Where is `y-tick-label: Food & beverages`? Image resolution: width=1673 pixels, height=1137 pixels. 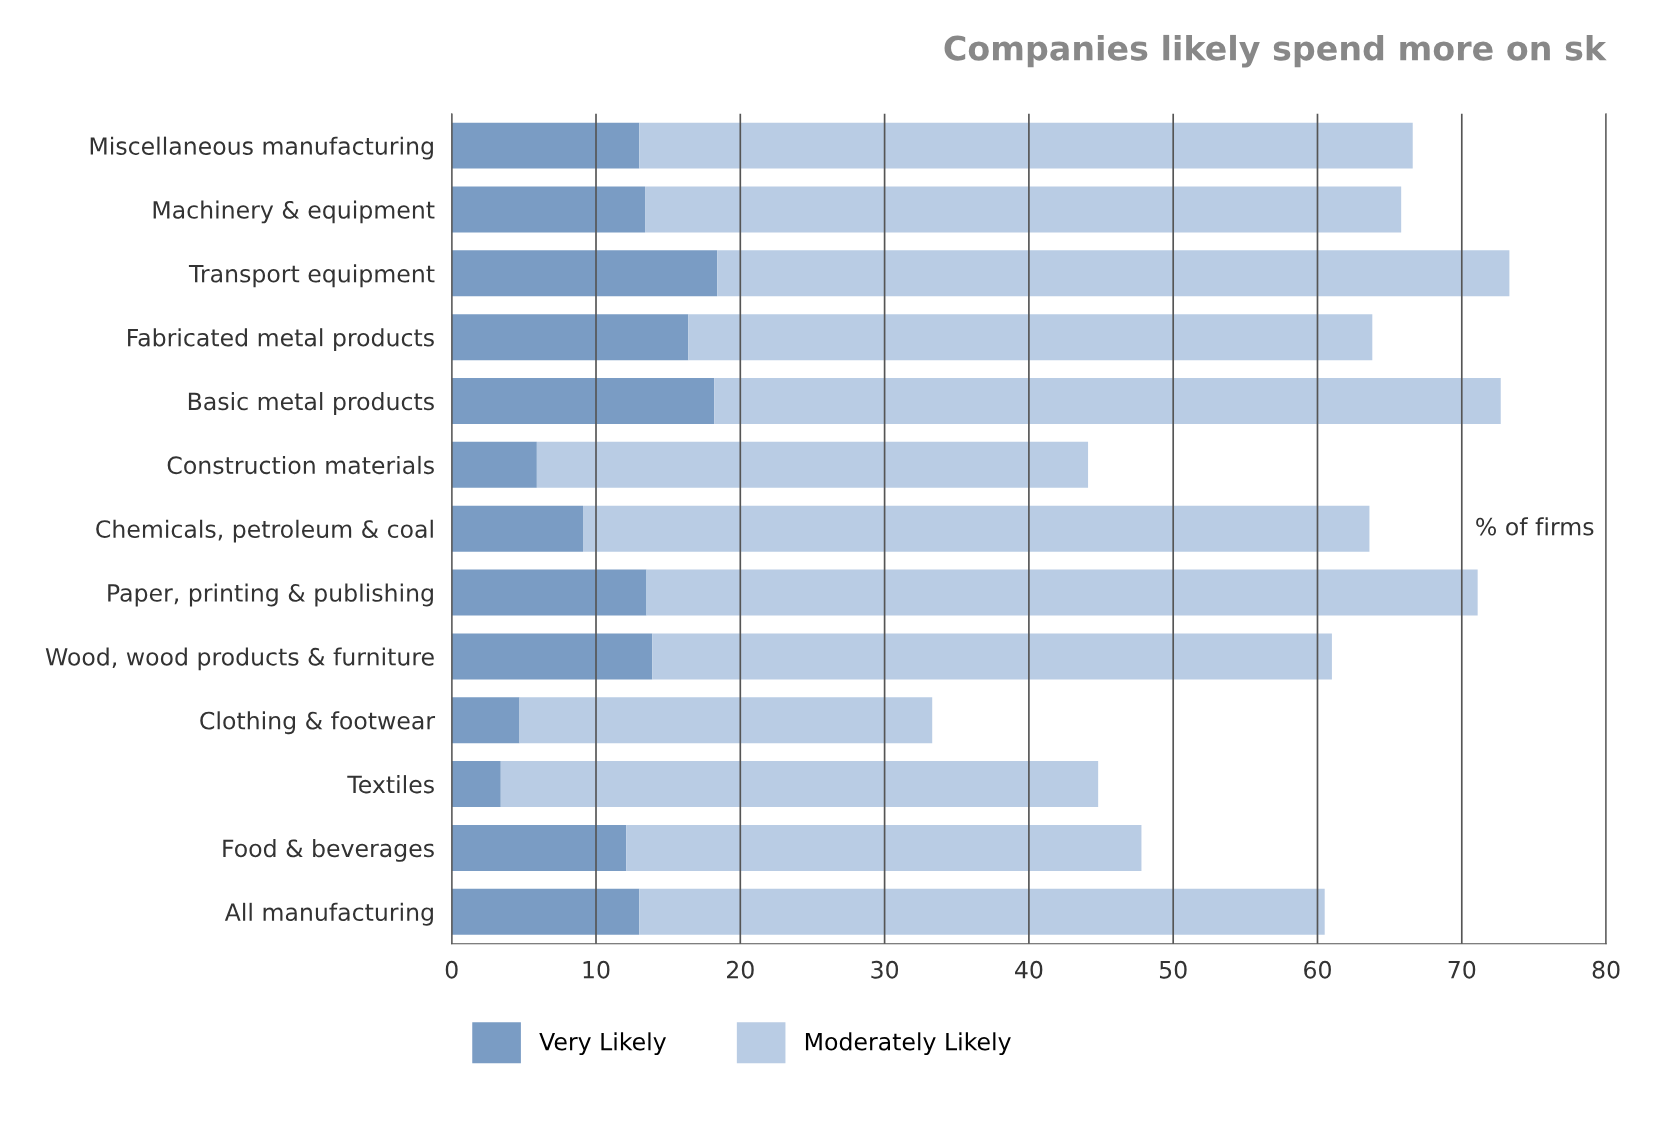 y-tick-label: Food & beverages is located at coordinates (328, 850).